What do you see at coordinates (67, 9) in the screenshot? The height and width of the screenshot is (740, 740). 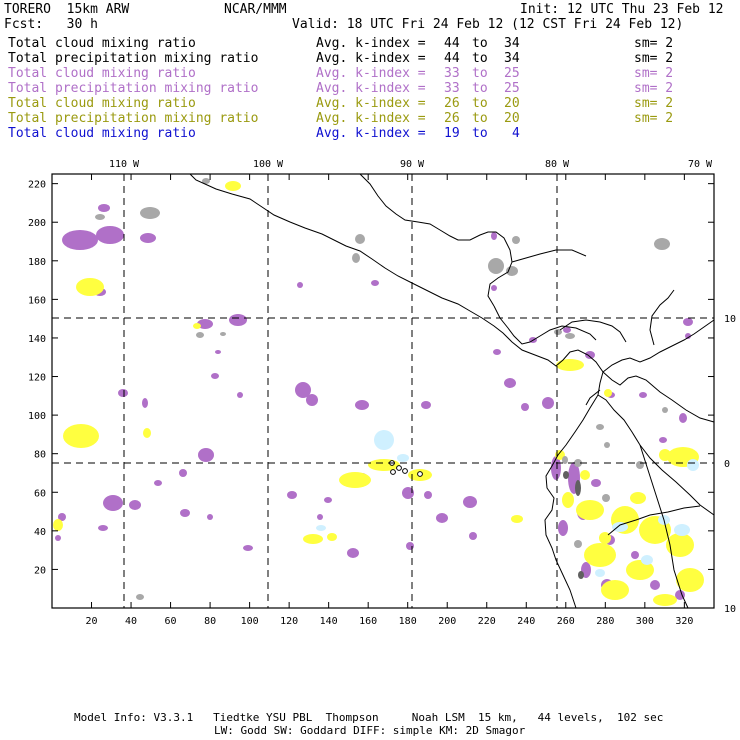 I see `model-title: TORERO 15km ARW` at bounding box center [67, 9].